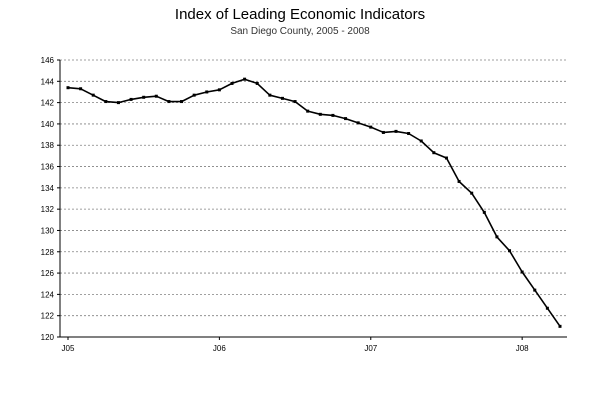 The height and width of the screenshot is (400, 600). I want to click on chart-title: Index of Leading Economic Indicators, so click(300, 14).